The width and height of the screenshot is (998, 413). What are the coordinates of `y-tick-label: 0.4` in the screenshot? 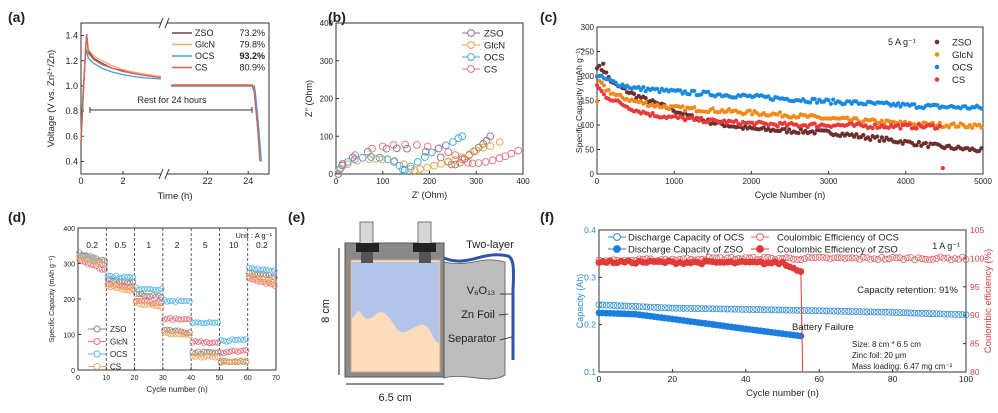 It's located at (590, 230).